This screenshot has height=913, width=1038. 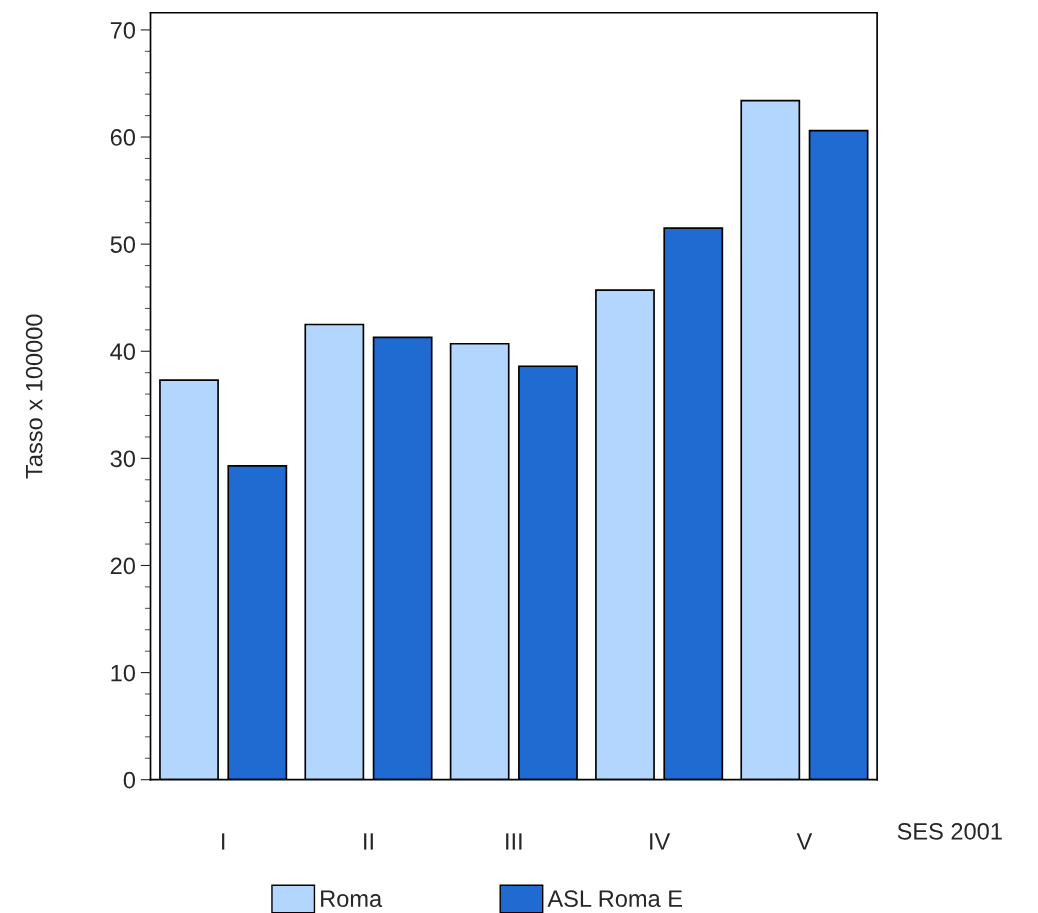 What do you see at coordinates (123, 137) in the screenshot?
I see `y-tick-label: 60` at bounding box center [123, 137].